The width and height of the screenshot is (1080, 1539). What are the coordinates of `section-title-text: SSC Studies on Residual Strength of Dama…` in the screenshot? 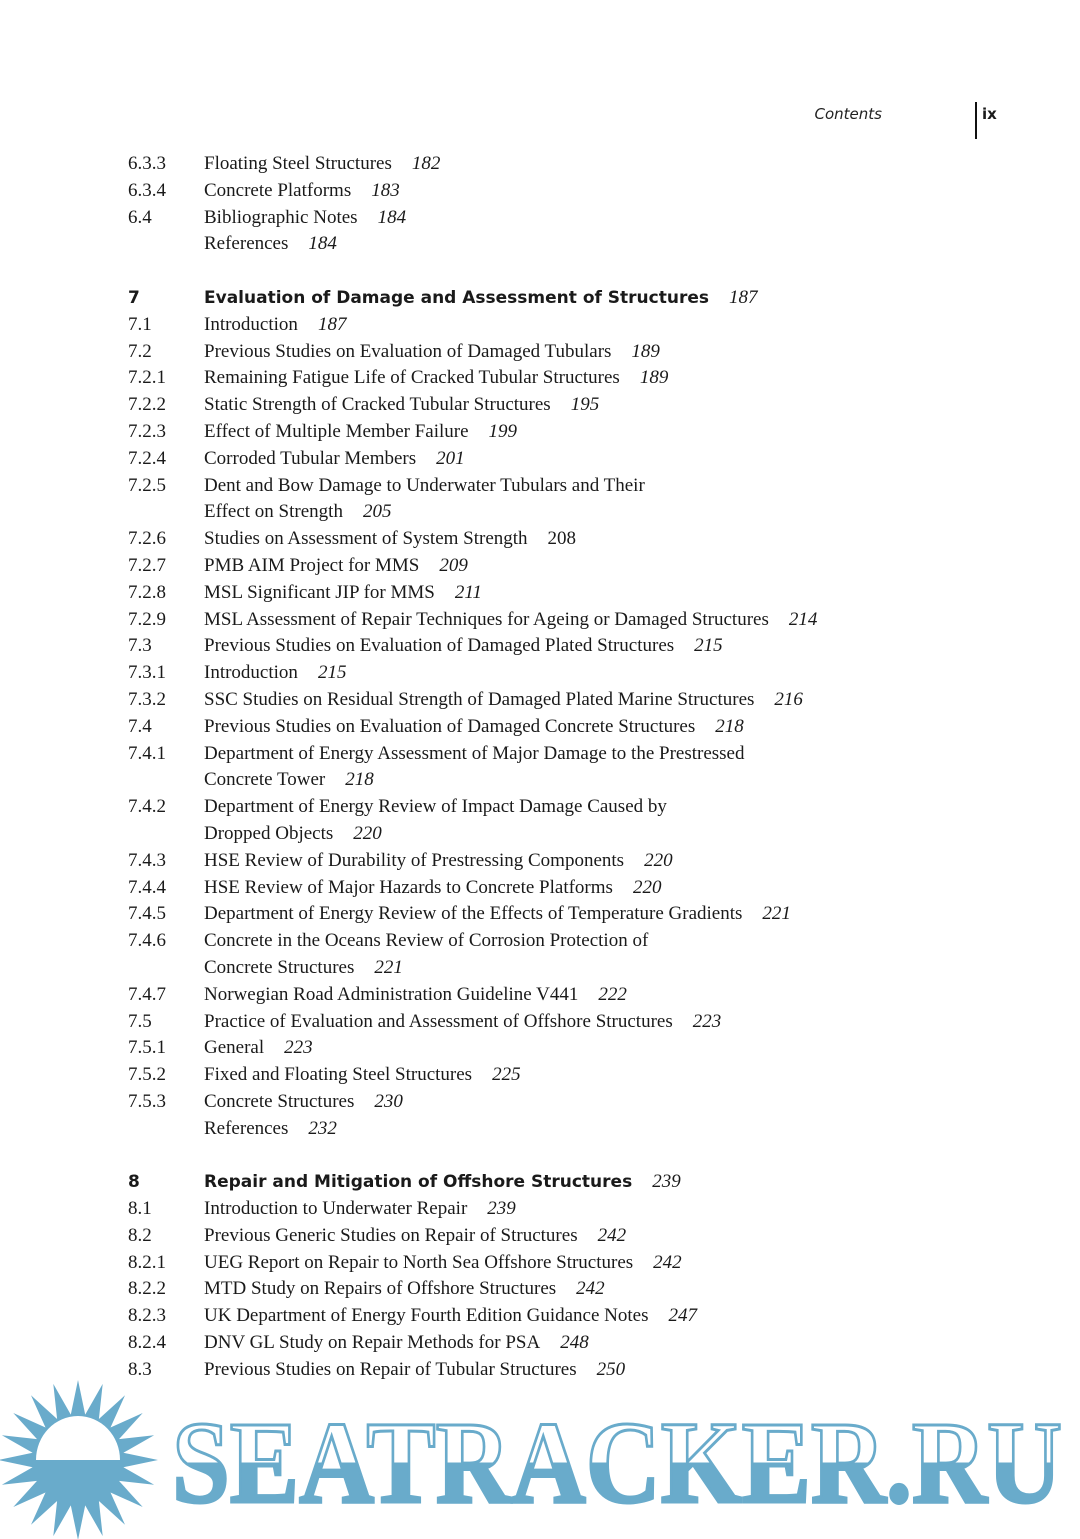 It's located at (479, 699).